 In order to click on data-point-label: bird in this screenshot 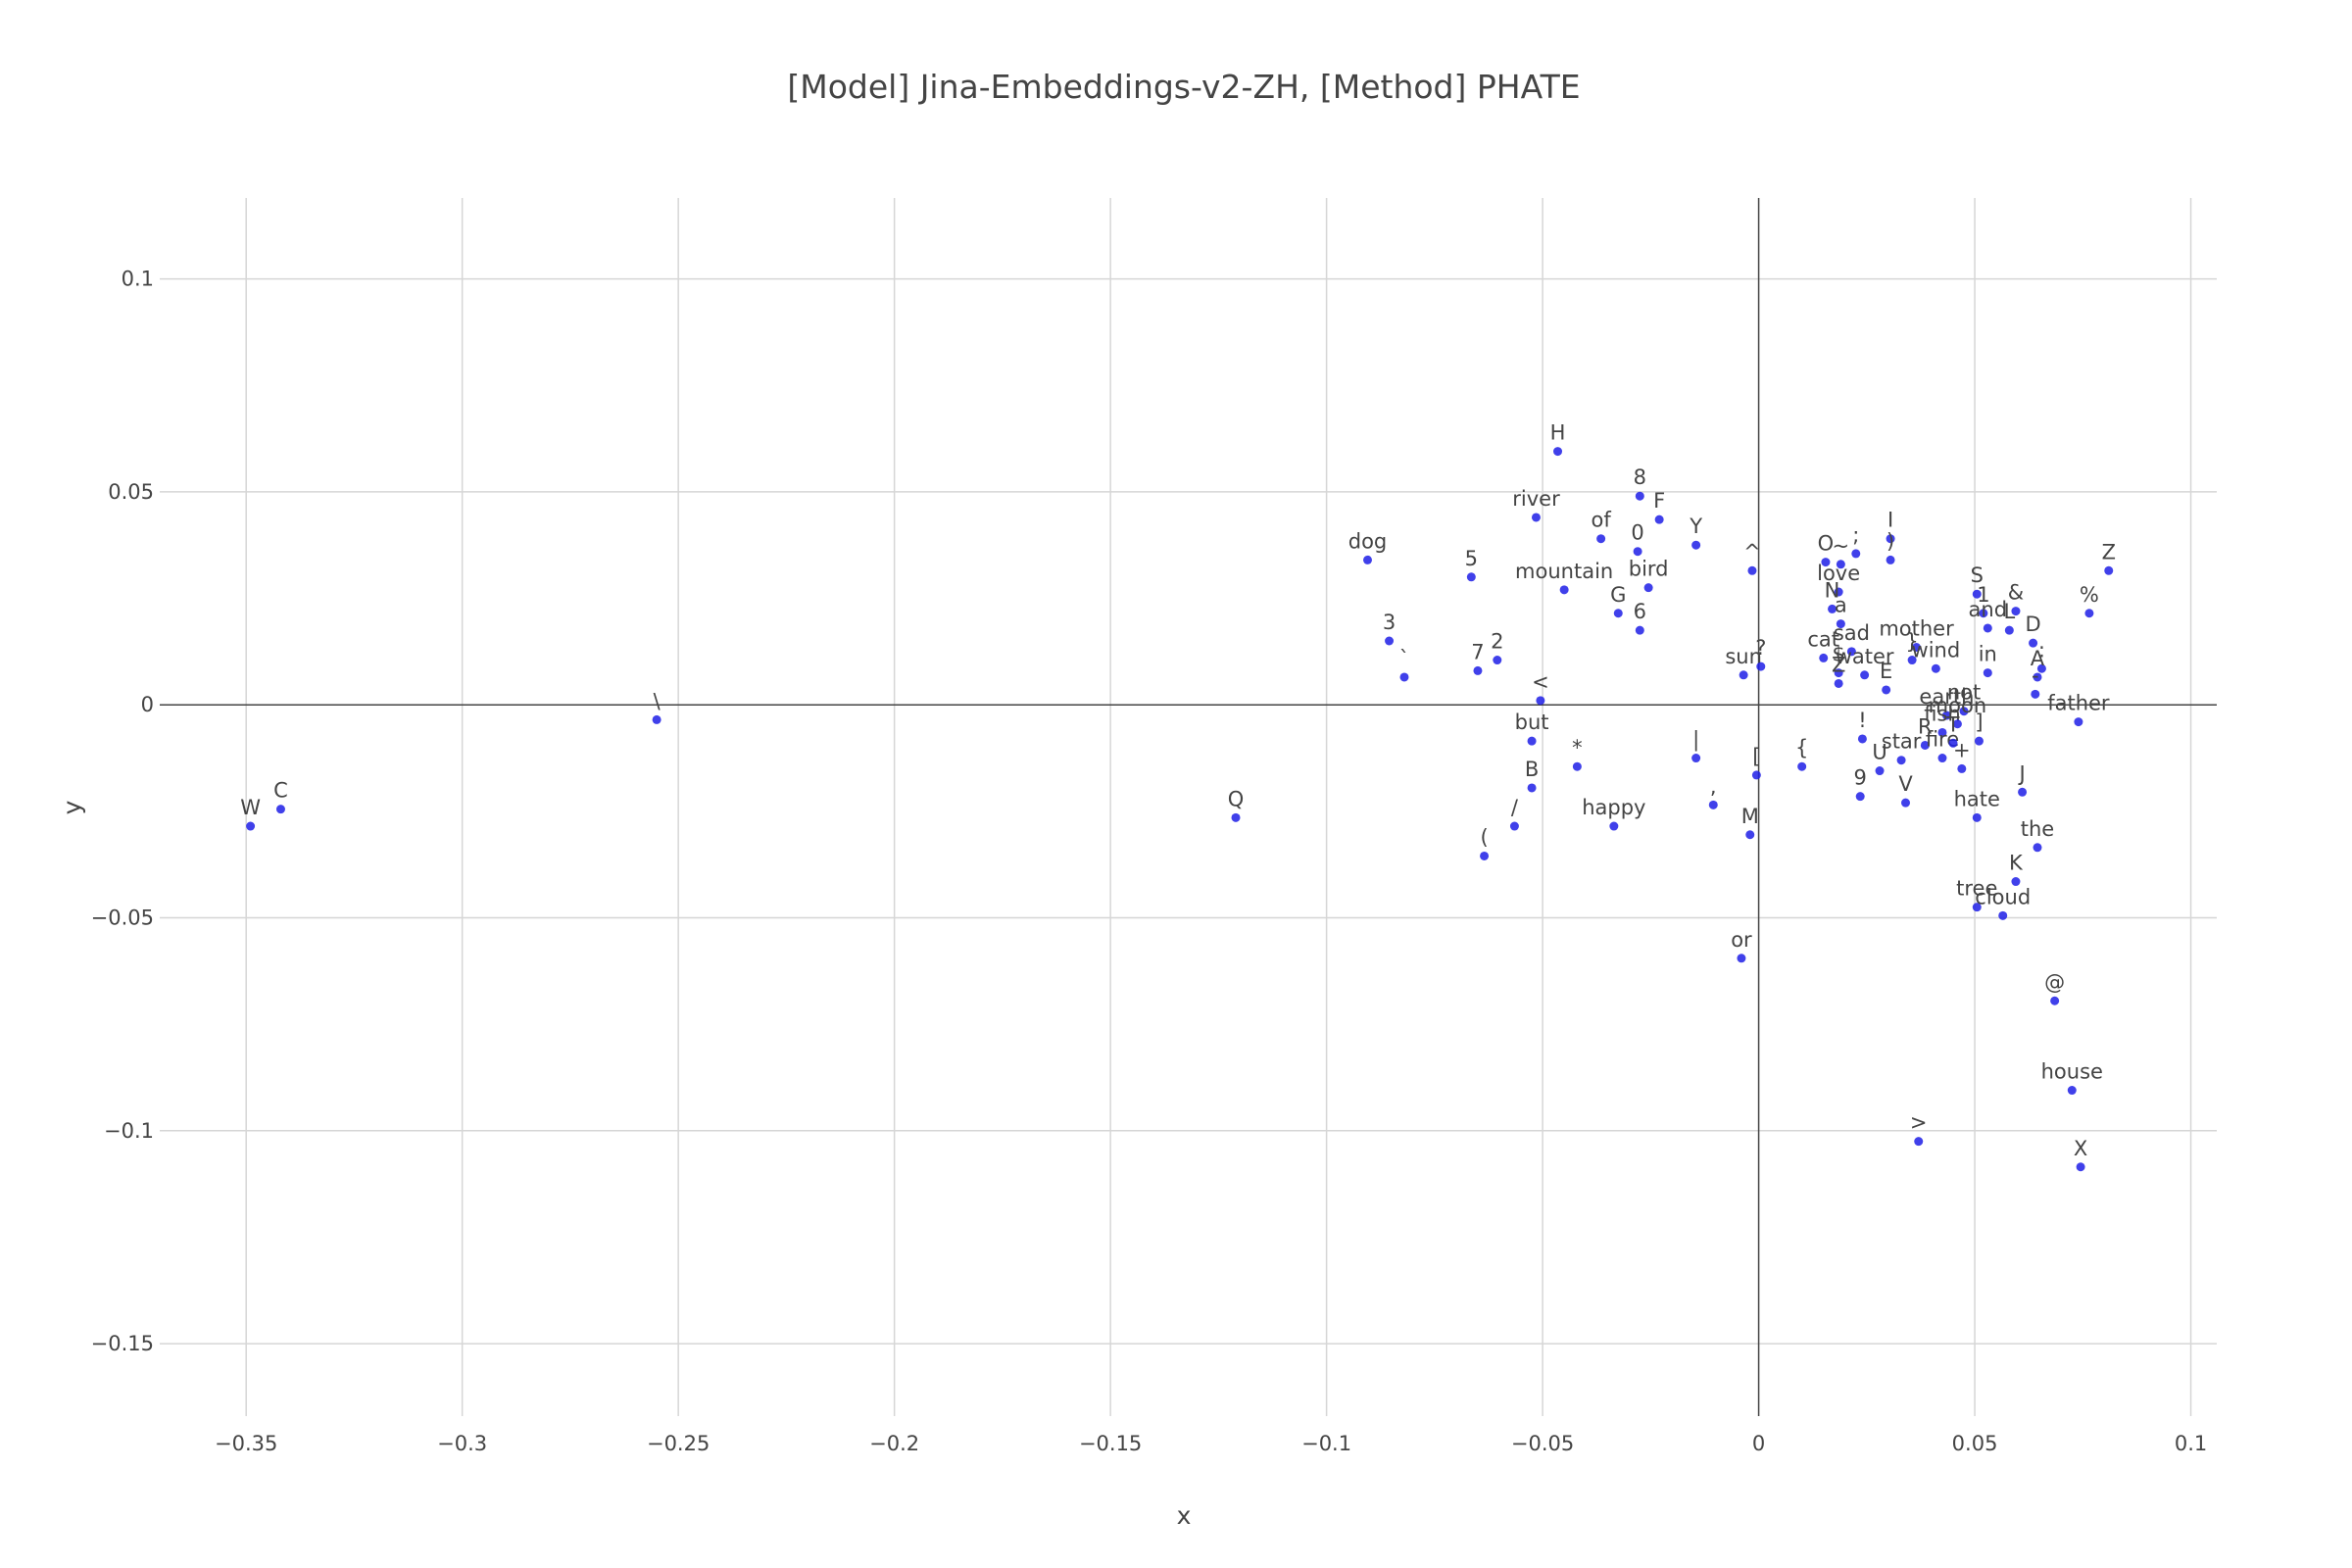, I will do `click(1649, 569)`.